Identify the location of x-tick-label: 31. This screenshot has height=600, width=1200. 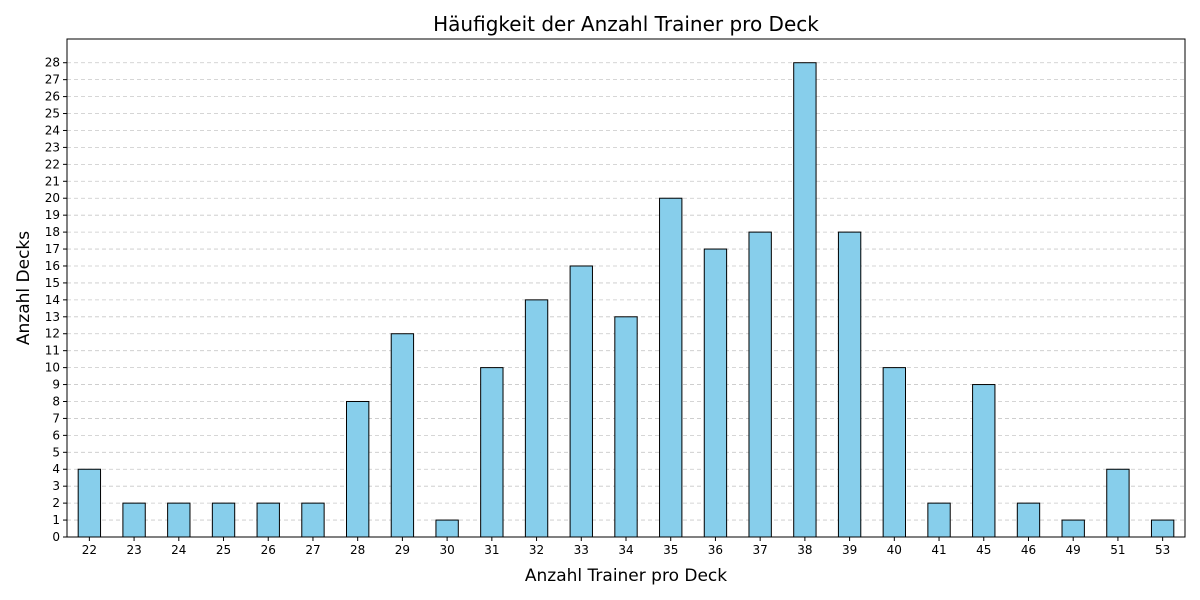
(491, 550).